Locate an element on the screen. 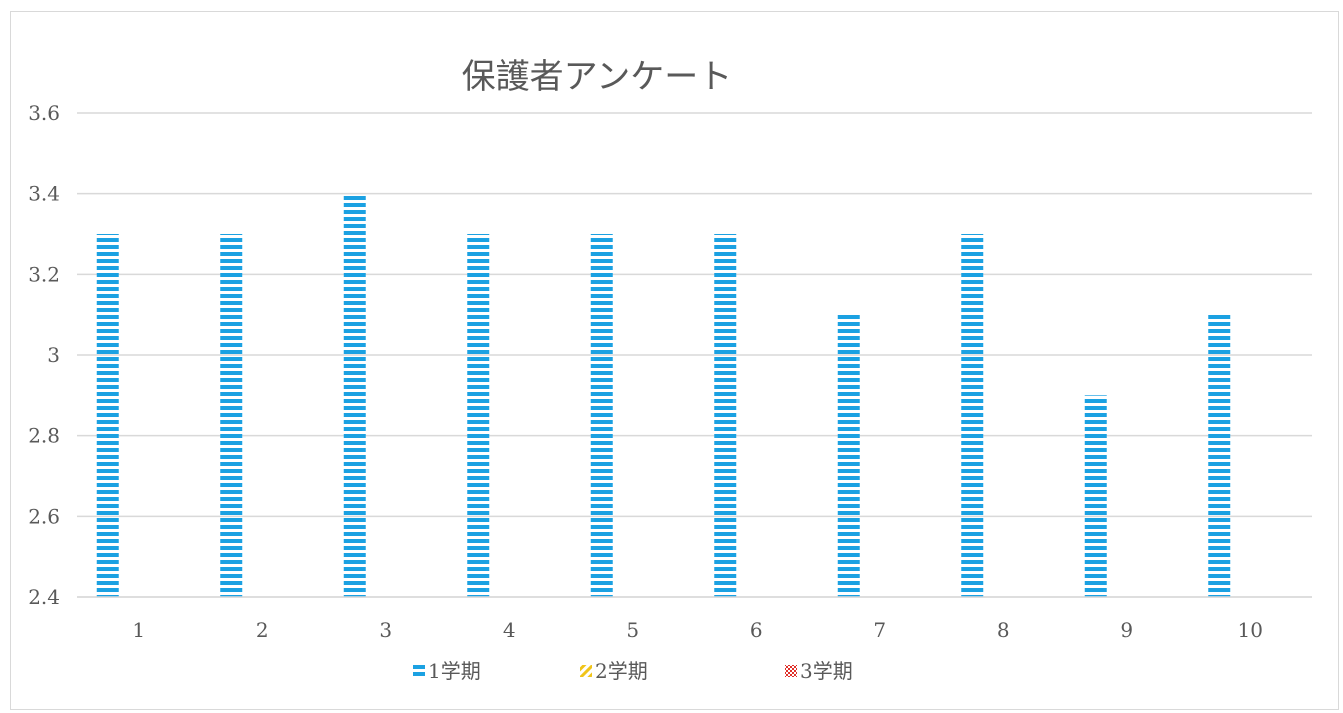 The width and height of the screenshot is (1343, 713). legend: 1学期 2学期 3学期 is located at coordinates (633, 671).